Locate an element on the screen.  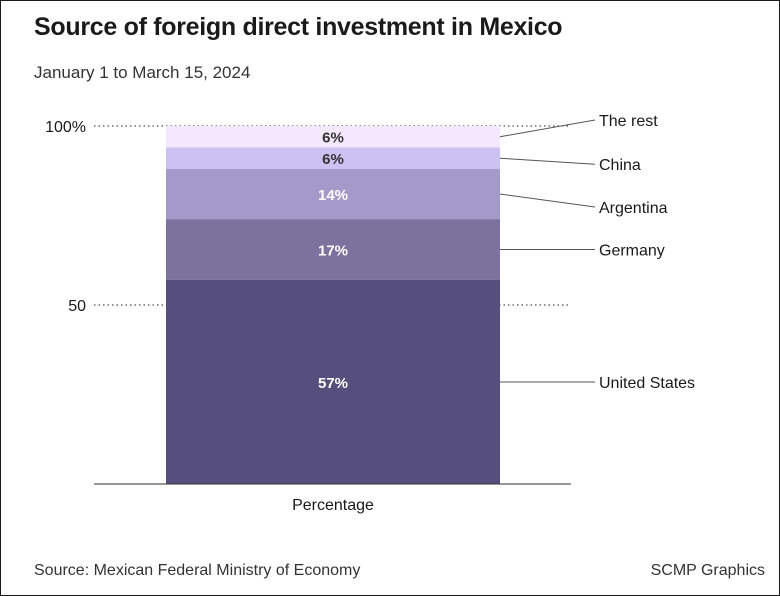
y-tick-label-100: 100% is located at coordinates (65, 127).